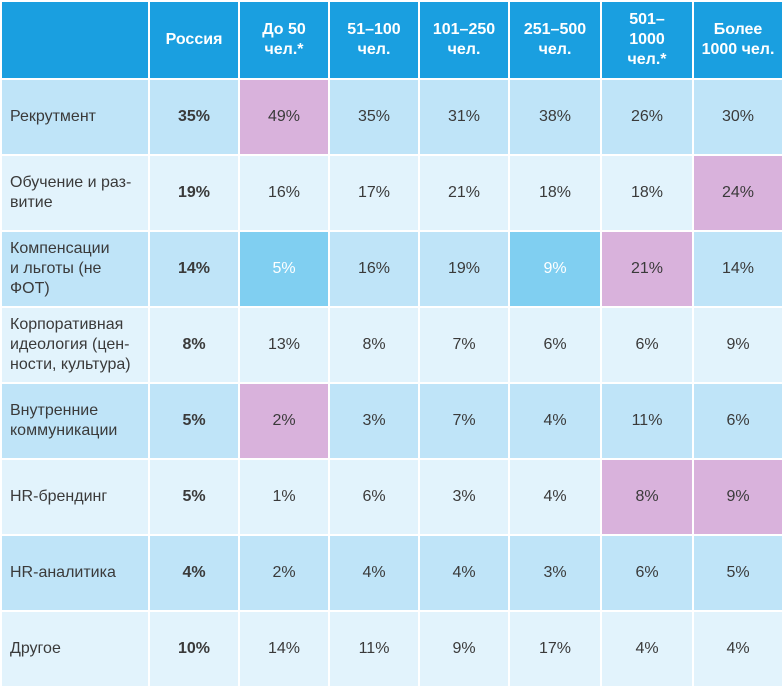 The image size is (782, 692). I want to click on value-cell: 31%, so click(464, 117).